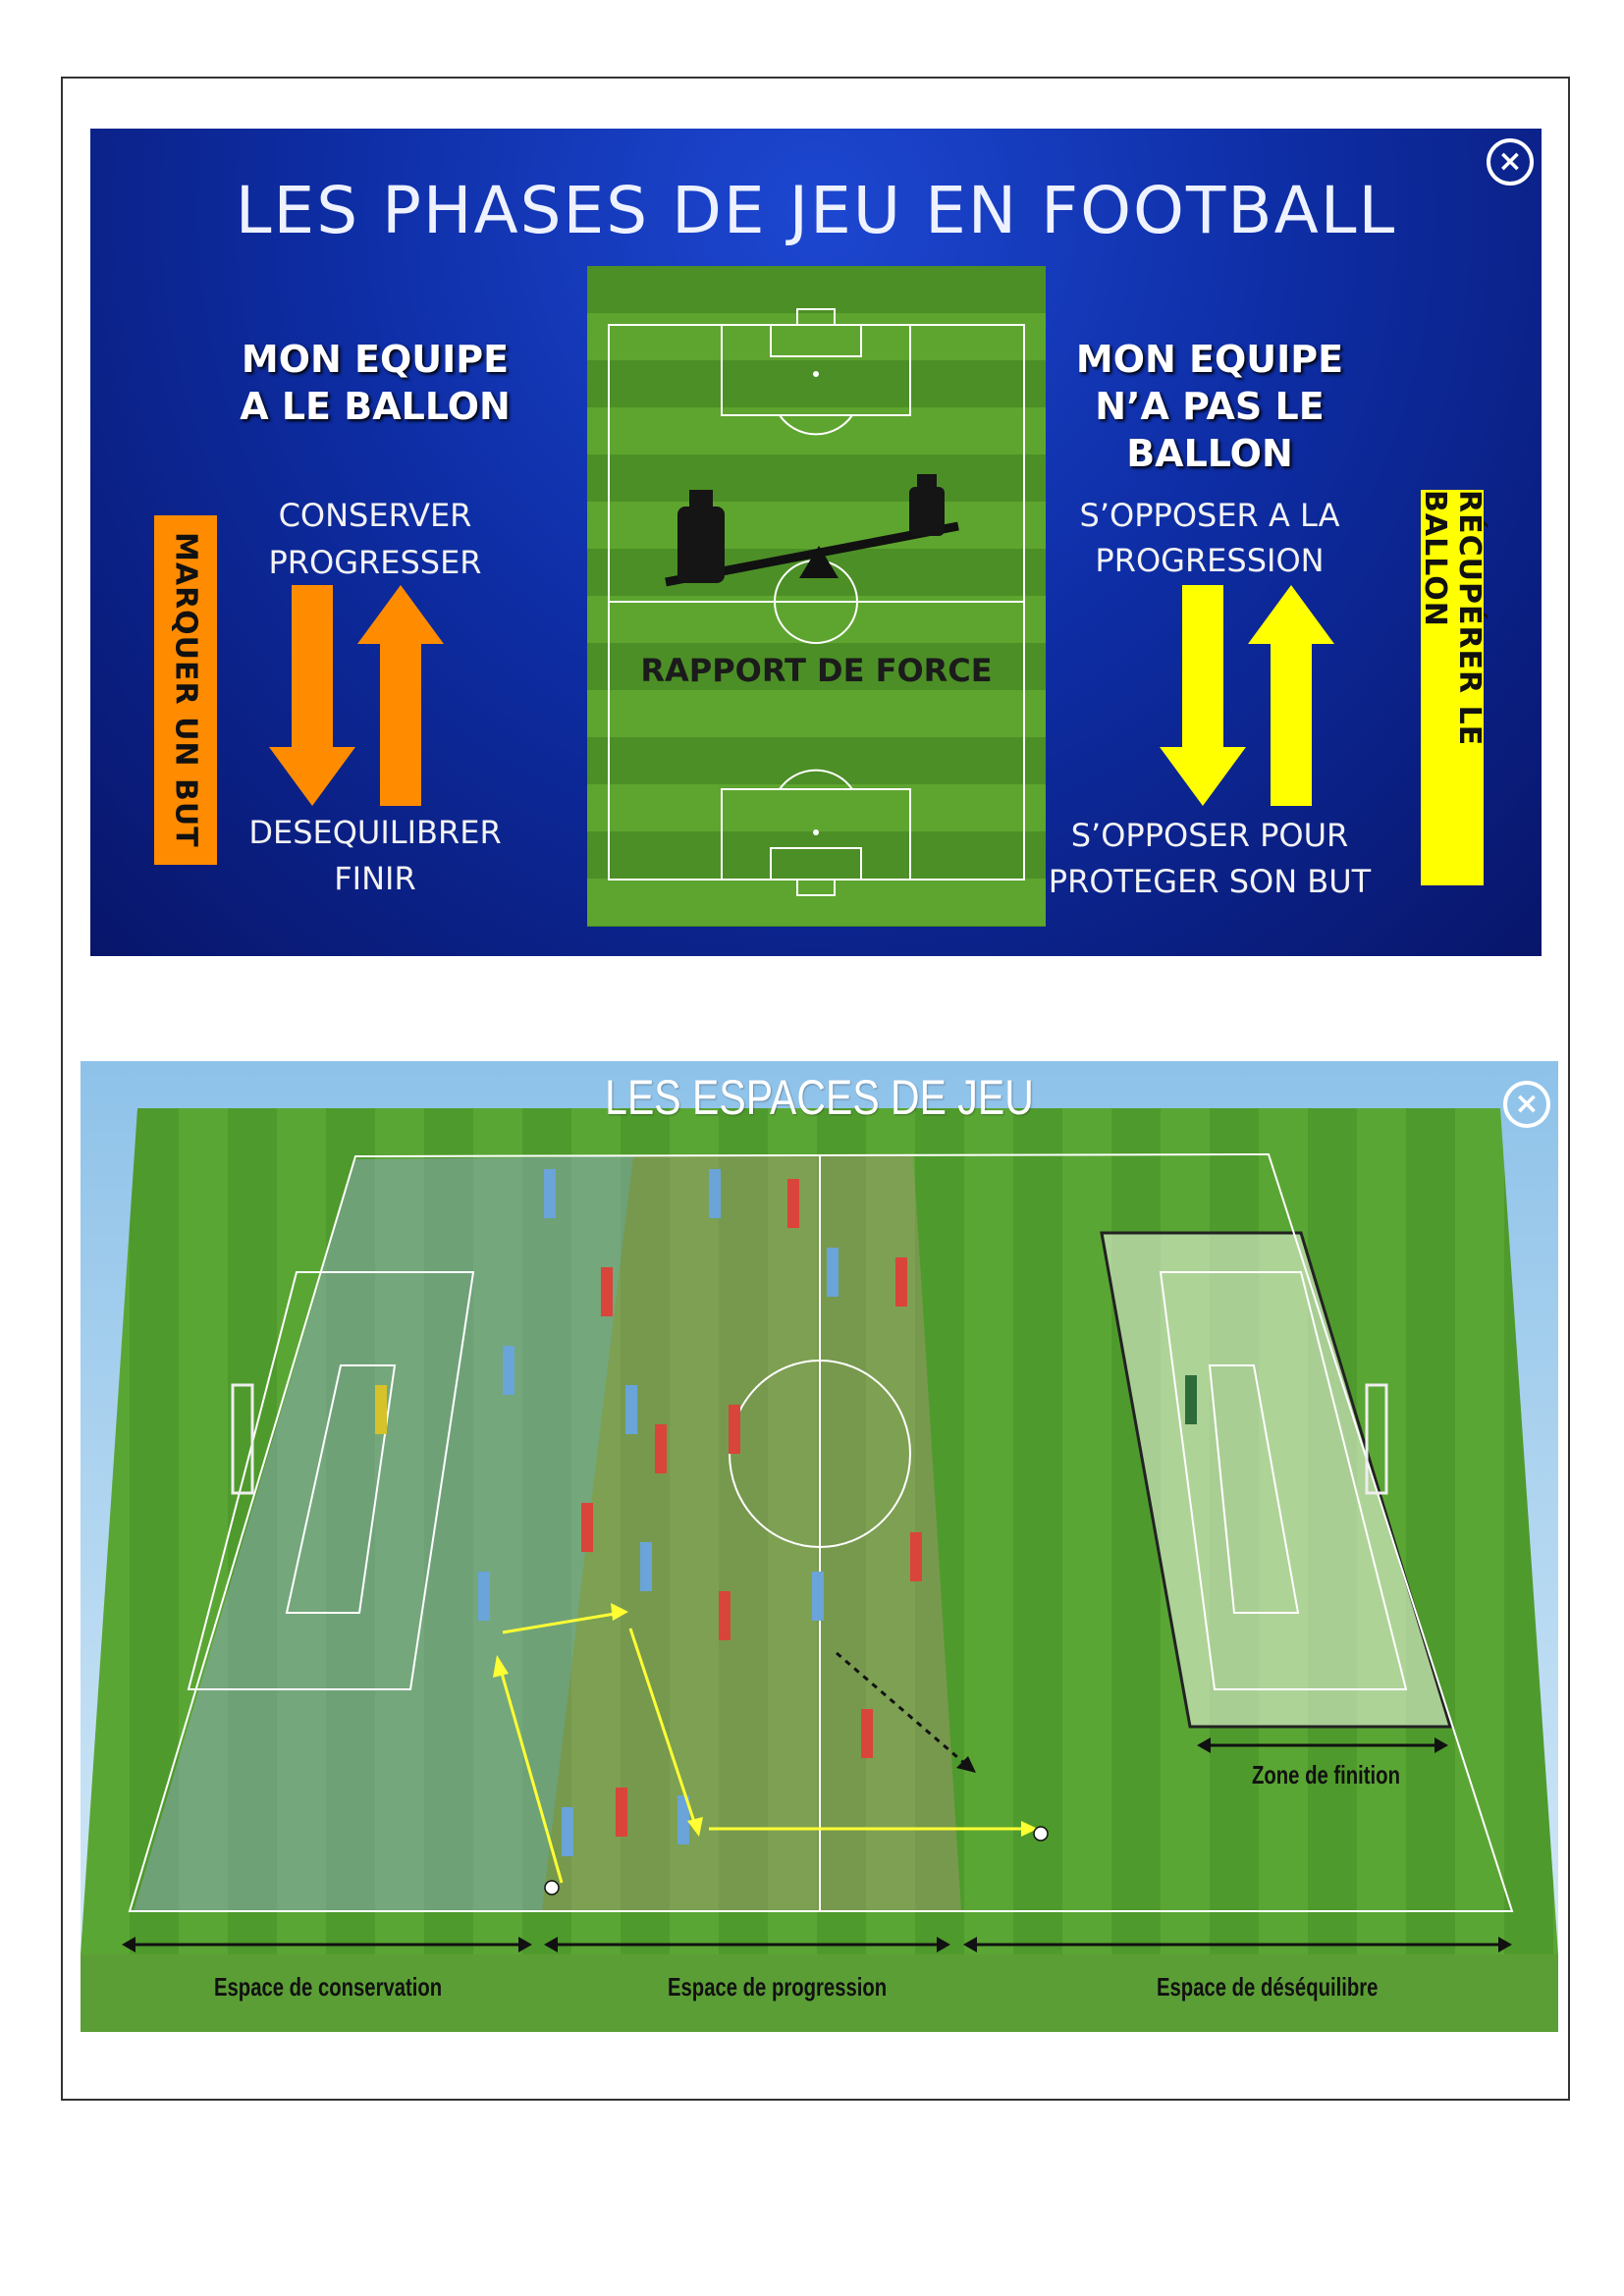  What do you see at coordinates (375, 562) in the screenshot?
I see `left-top-line2: PROGRESSER` at bounding box center [375, 562].